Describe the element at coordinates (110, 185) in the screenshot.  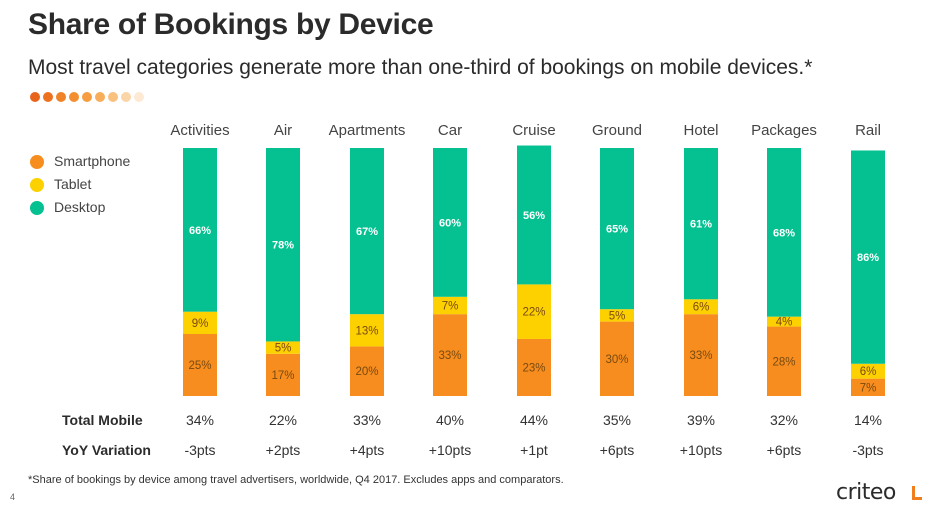
I see `legend-item-tablet: Tablet` at that location.